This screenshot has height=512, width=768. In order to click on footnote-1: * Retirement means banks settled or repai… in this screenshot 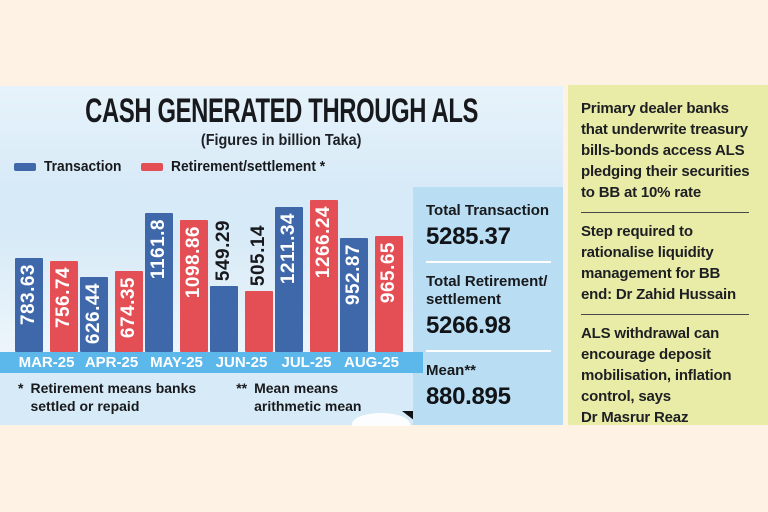, I will do `click(107, 402)`.